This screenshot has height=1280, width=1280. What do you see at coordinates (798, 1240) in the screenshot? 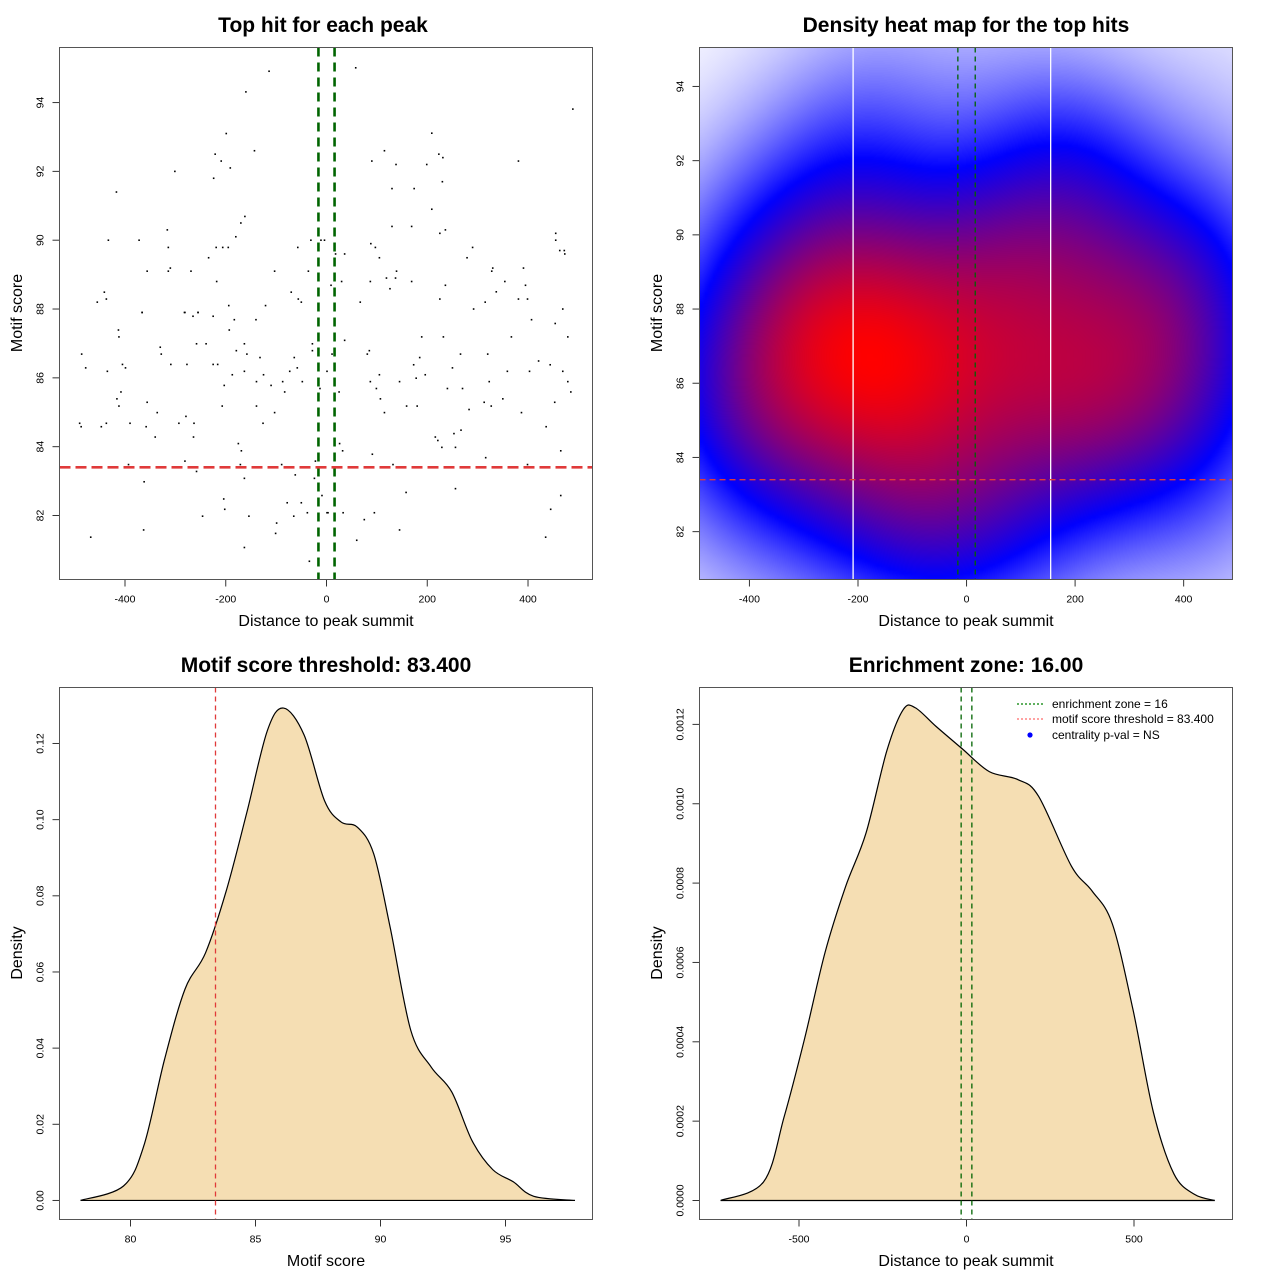
I see `distance-density-x-tick-label: -500` at bounding box center [798, 1240].